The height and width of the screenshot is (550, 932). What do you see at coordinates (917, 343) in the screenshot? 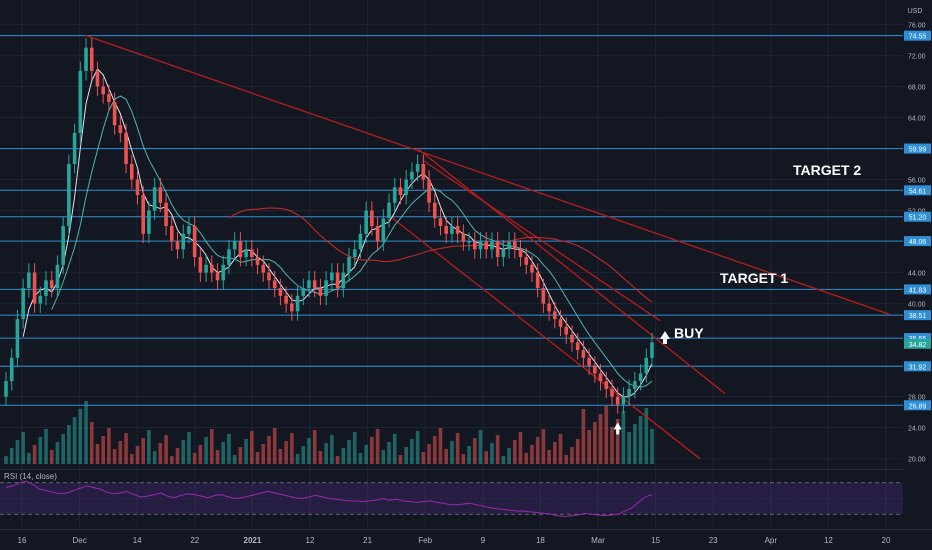
I see `last-price-tag` at bounding box center [917, 343].